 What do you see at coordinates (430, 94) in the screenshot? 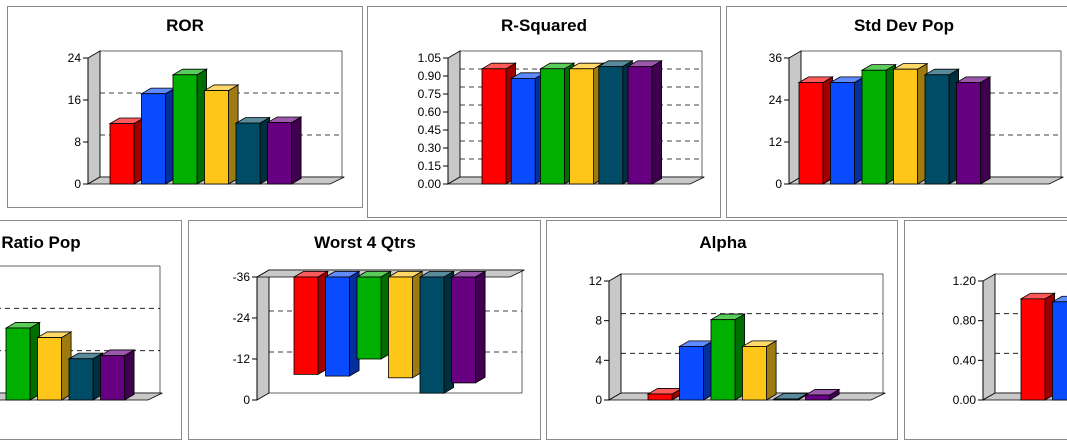
I see `y-tick-label: 0.75` at bounding box center [430, 94].